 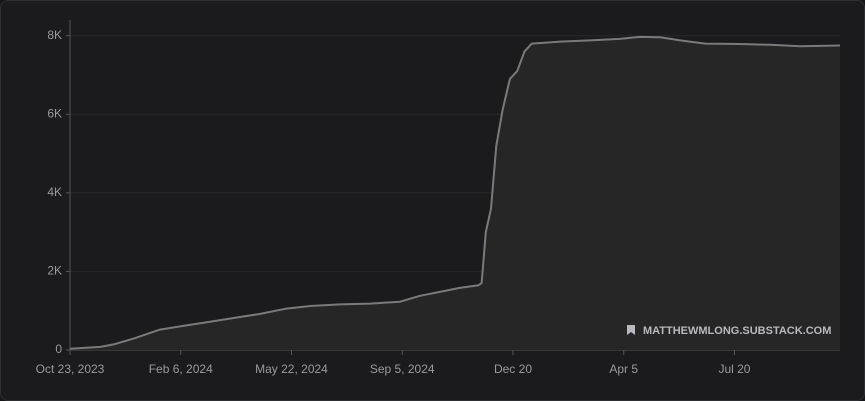 What do you see at coordinates (291, 369) in the screenshot?
I see `x-tick-label: May 22, 2024` at bounding box center [291, 369].